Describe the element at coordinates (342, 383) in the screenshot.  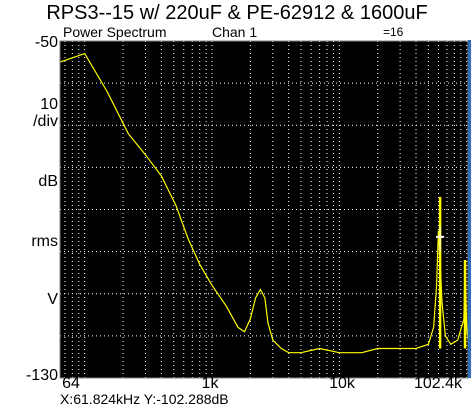
I see `x-label-10k: 10k` at that location.